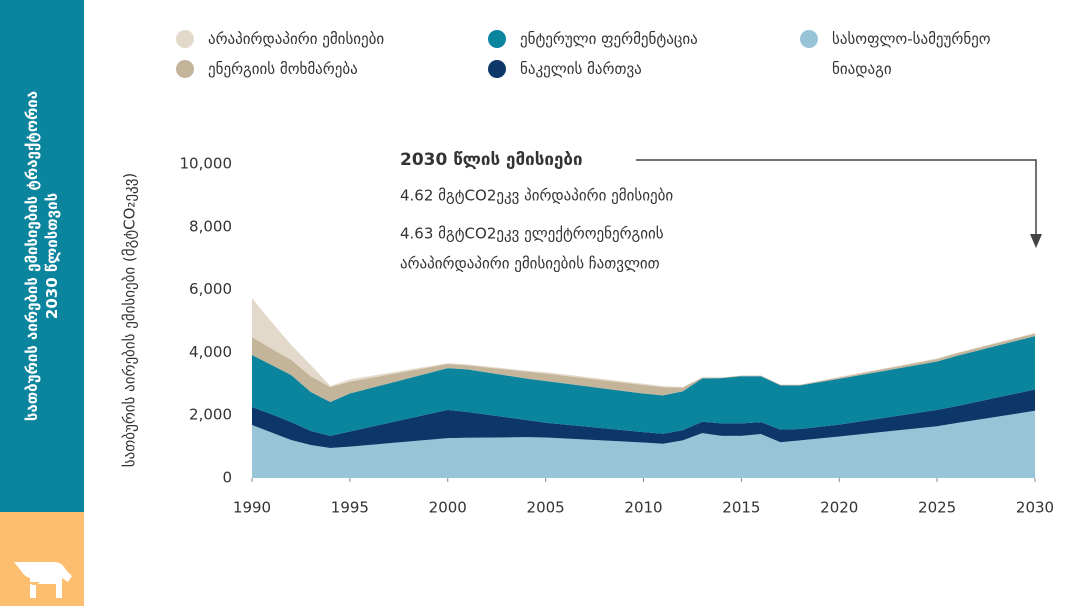  Describe the element at coordinates (350, 508) in the screenshot. I see `x-tick-label: 1995` at that location.